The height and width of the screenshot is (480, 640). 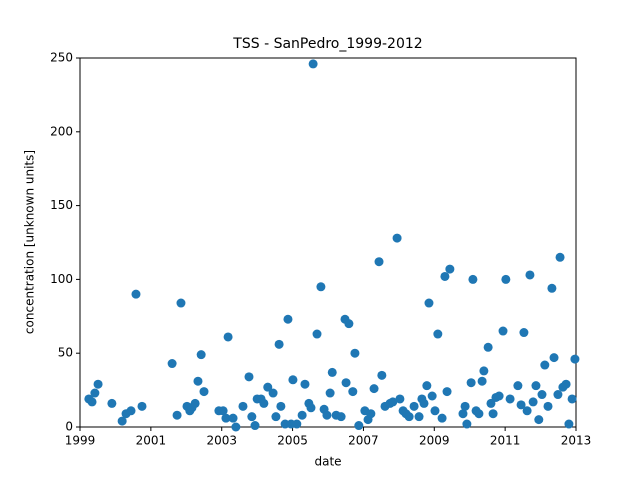 I want to click on x-tick-label: 2013, so click(x=576, y=441).